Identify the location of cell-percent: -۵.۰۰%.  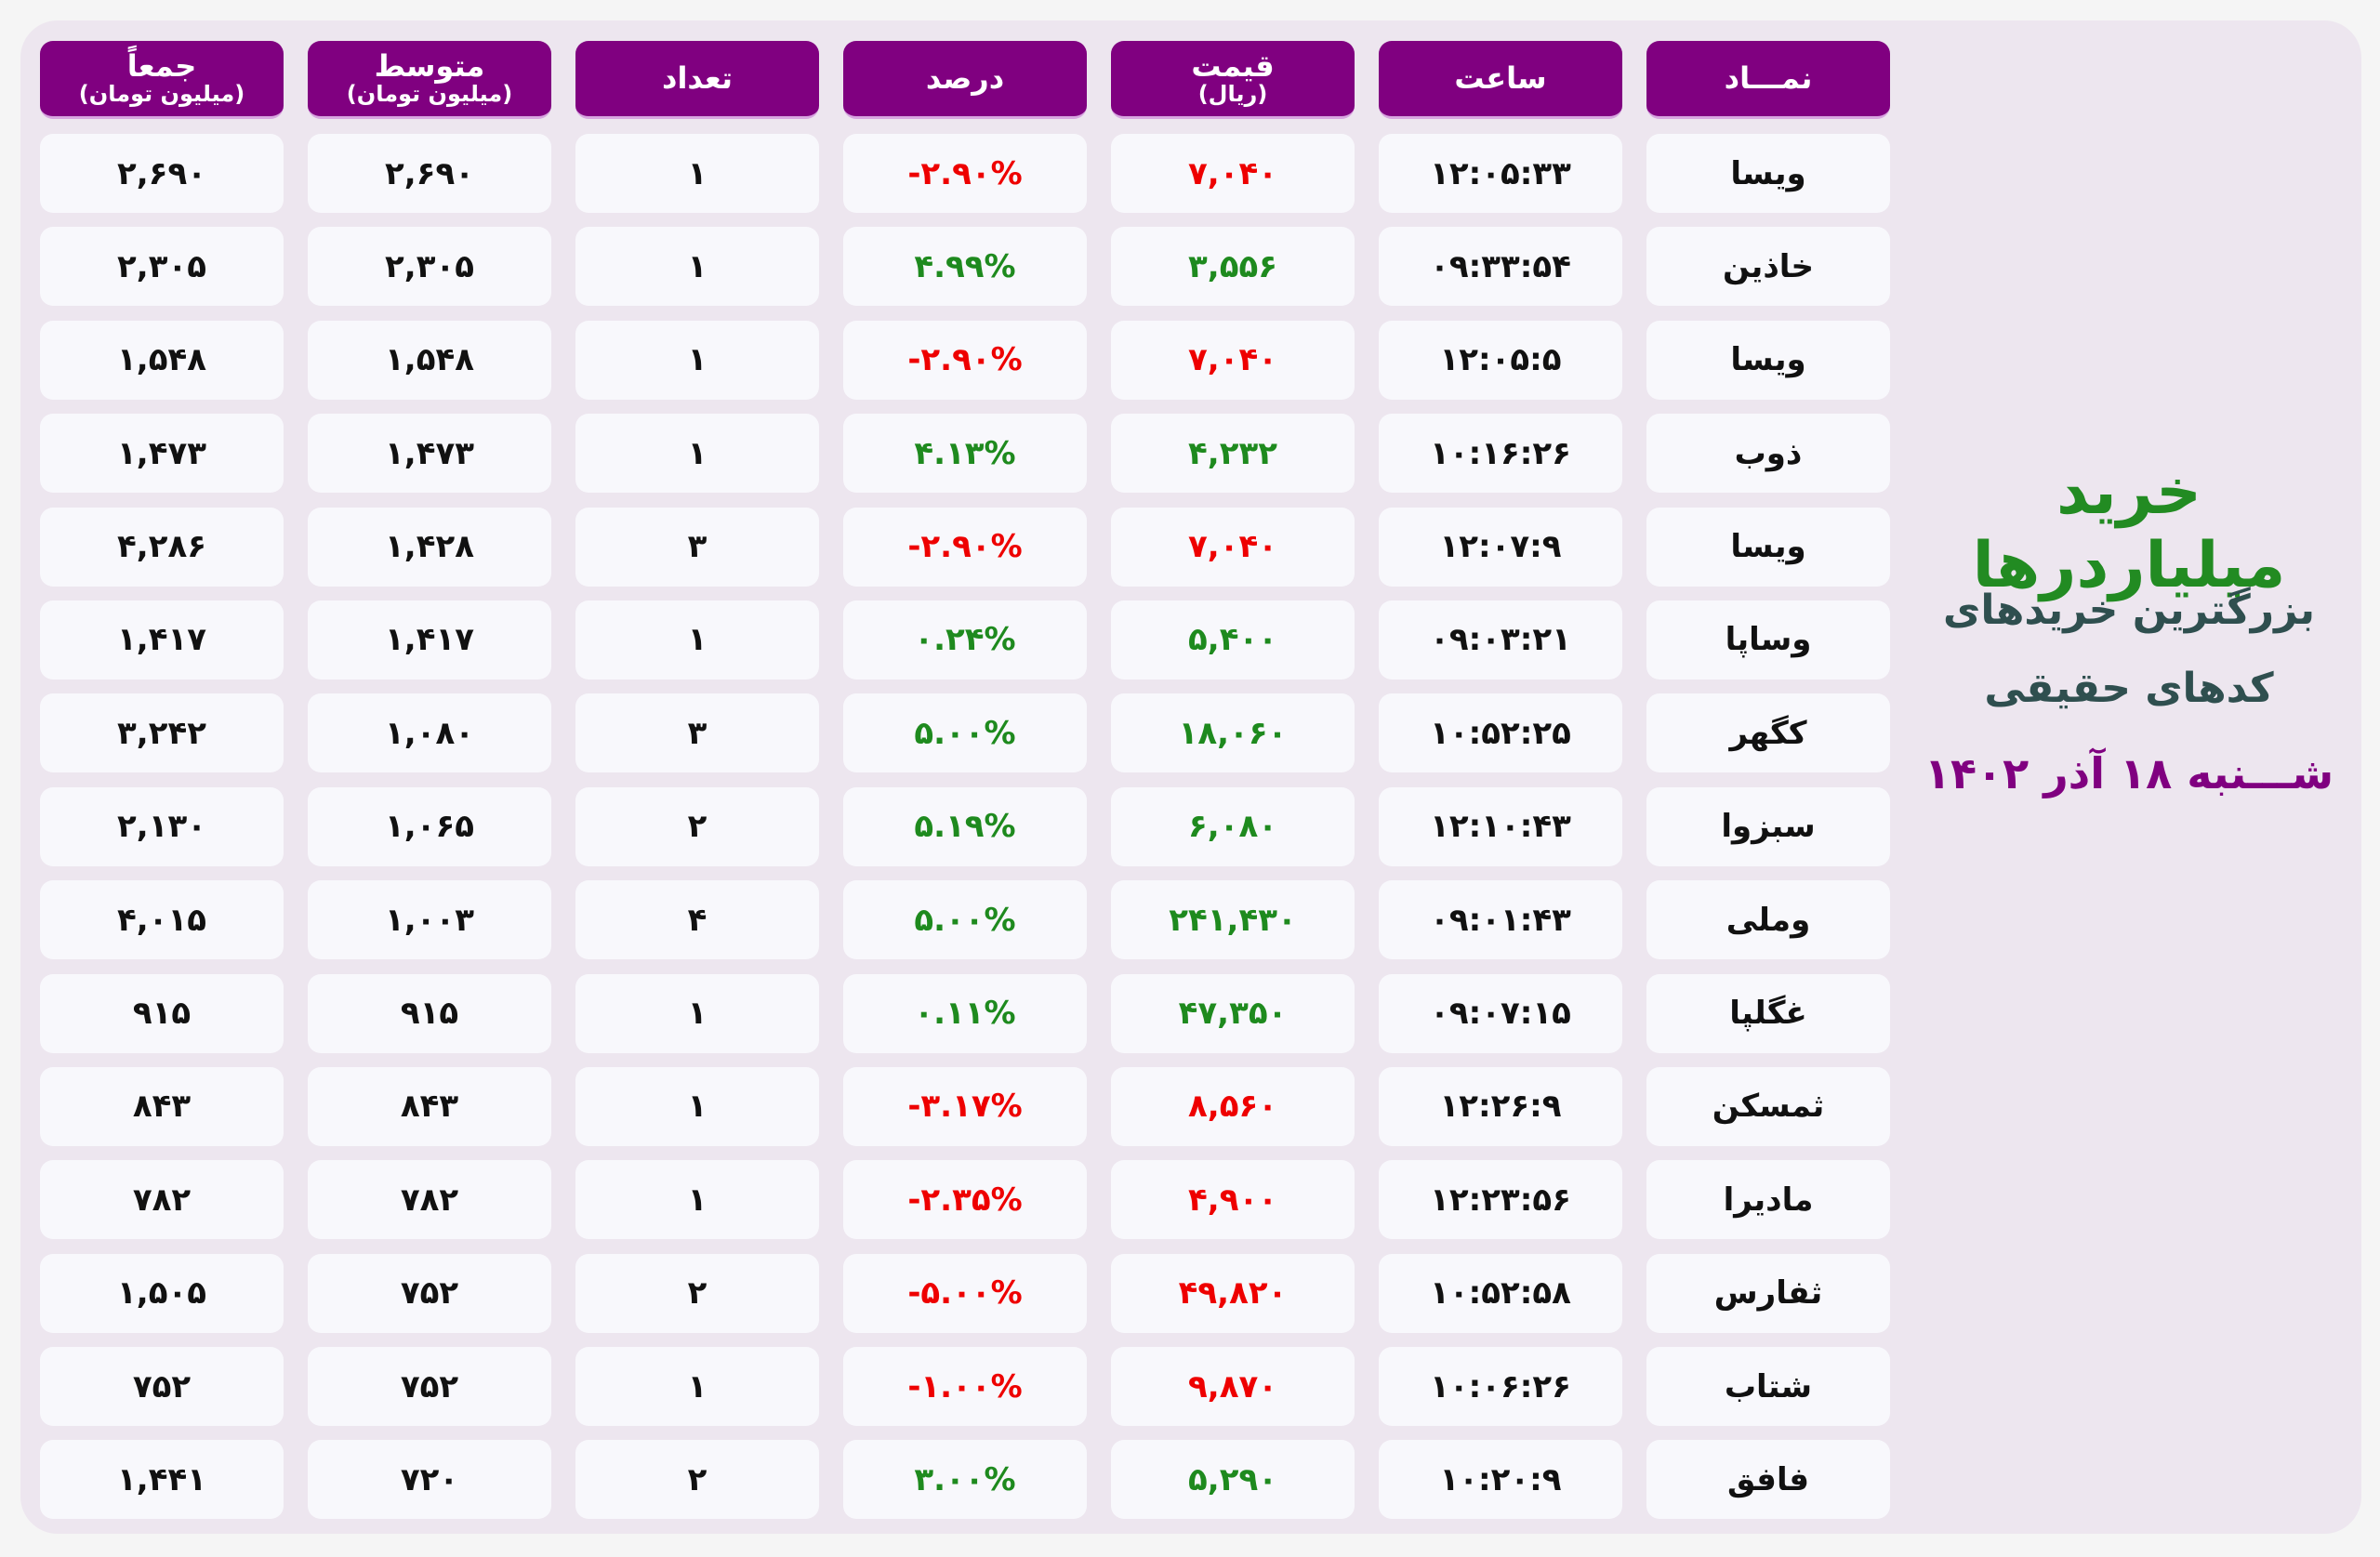
(965, 1293).